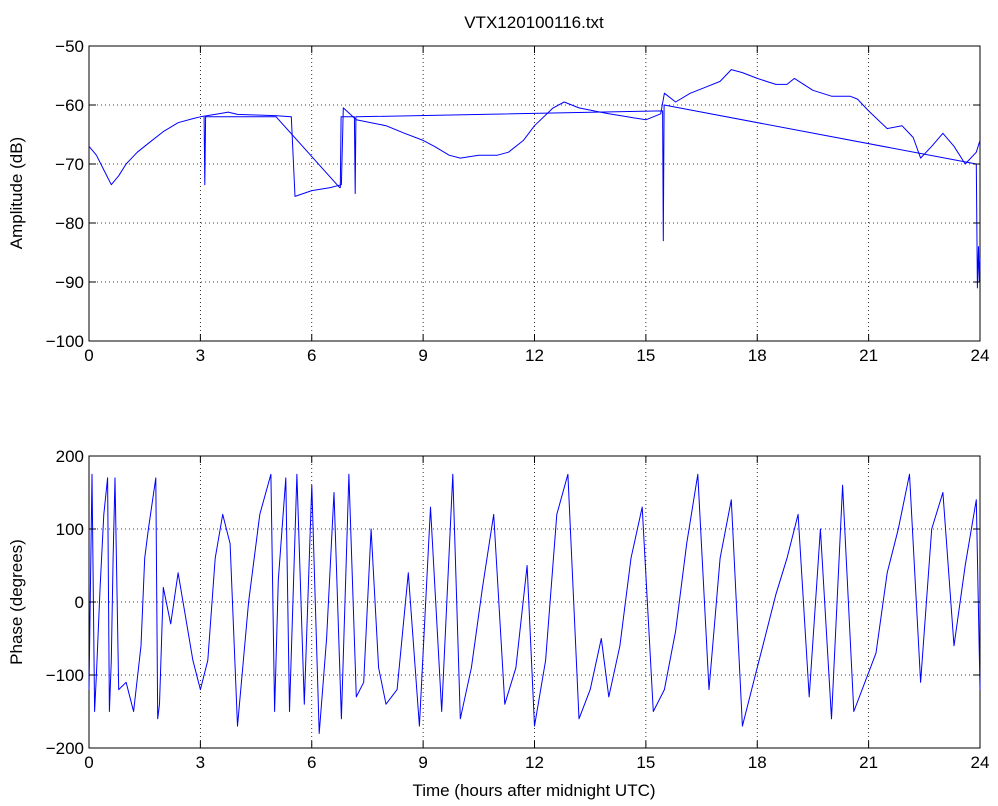  I want to click on phase-x-tick-label: 12, so click(534, 762).